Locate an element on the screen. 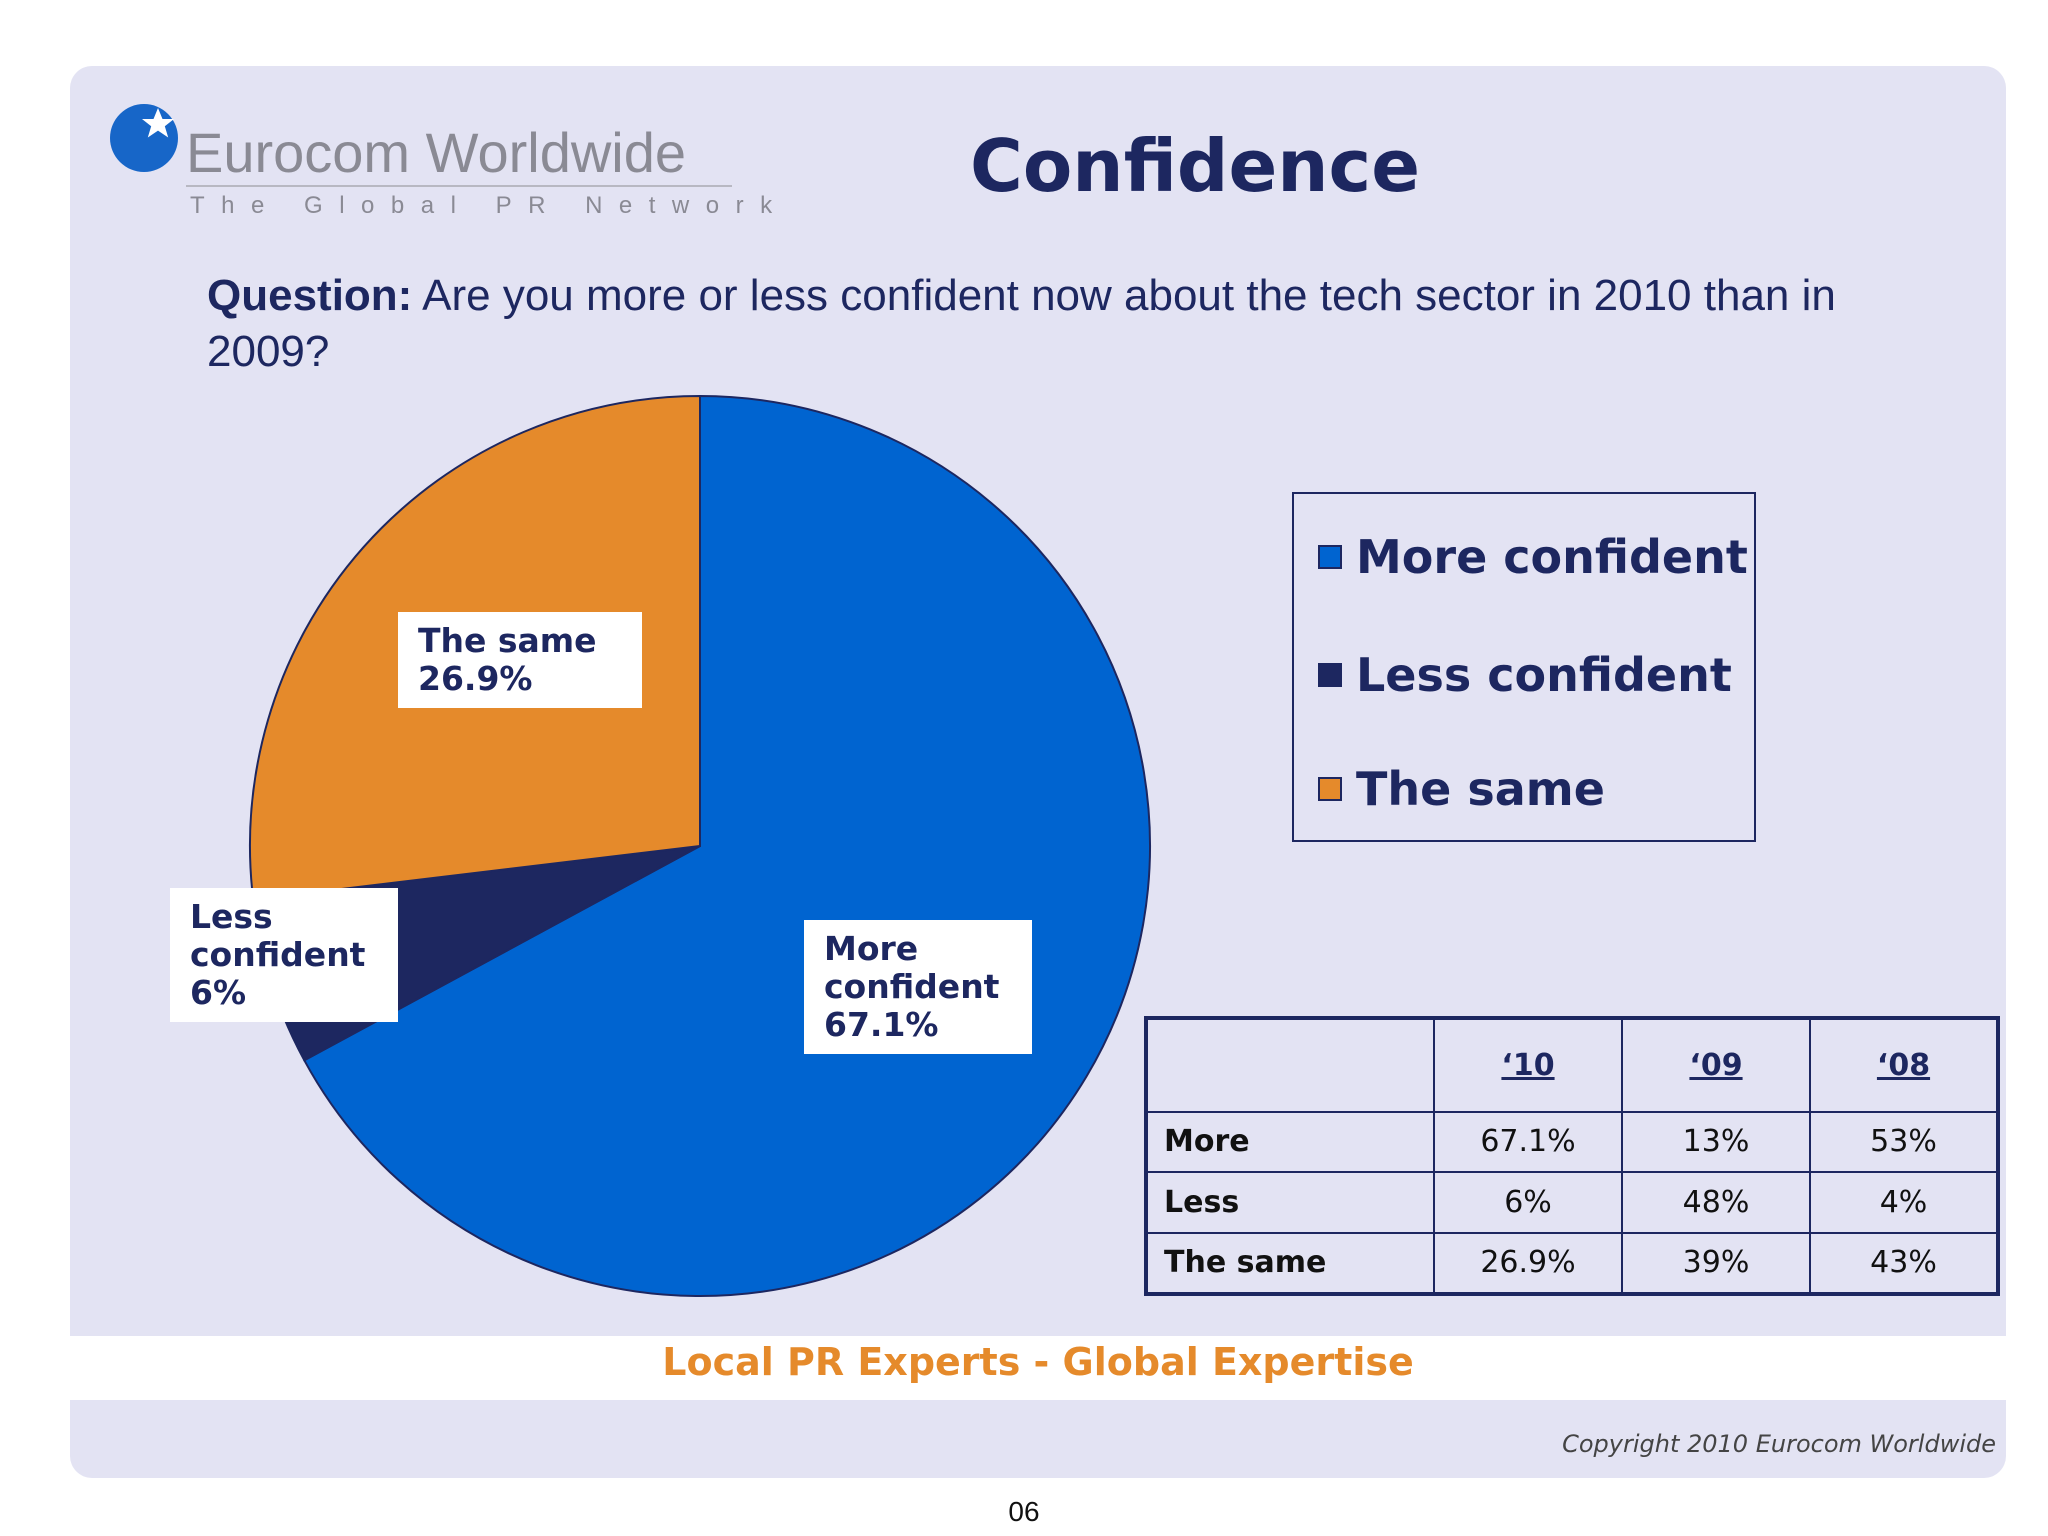 Image resolution: width=2048 pixels, height=1536 pixels. chart-legend: More confident Less confident The same is located at coordinates (1524, 667).